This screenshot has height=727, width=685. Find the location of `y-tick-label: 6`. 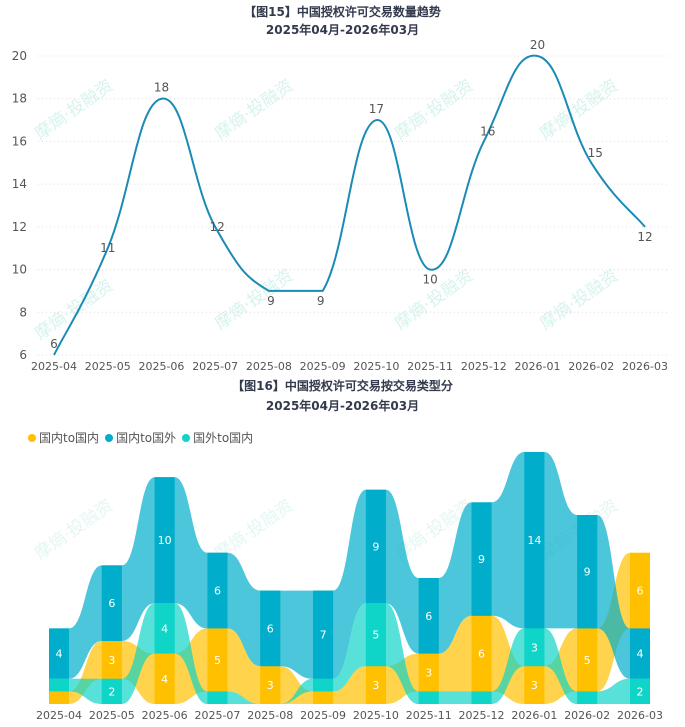

y-tick-label: 6 is located at coordinates (23, 355).